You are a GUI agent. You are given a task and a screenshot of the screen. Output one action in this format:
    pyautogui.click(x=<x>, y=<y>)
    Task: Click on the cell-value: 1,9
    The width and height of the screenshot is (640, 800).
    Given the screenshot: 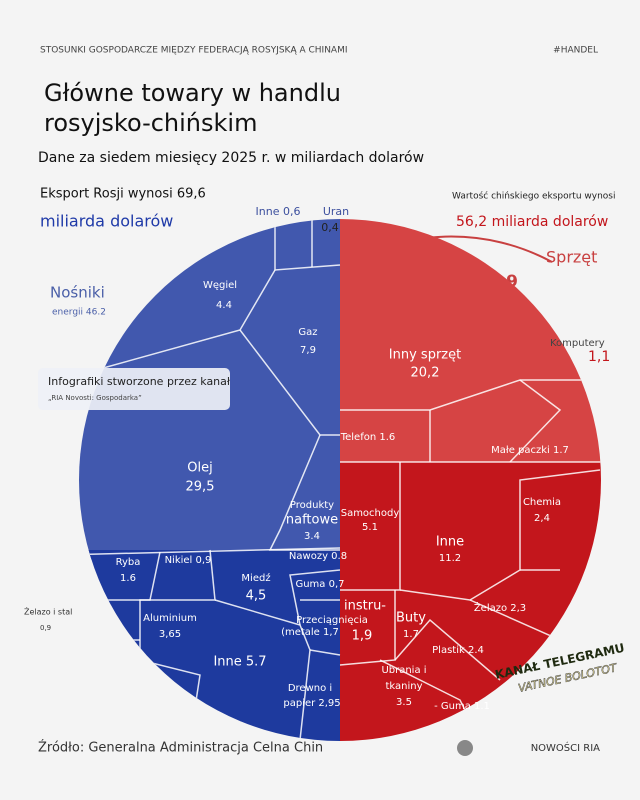 What is the action you would take?
    pyautogui.click(x=362, y=636)
    